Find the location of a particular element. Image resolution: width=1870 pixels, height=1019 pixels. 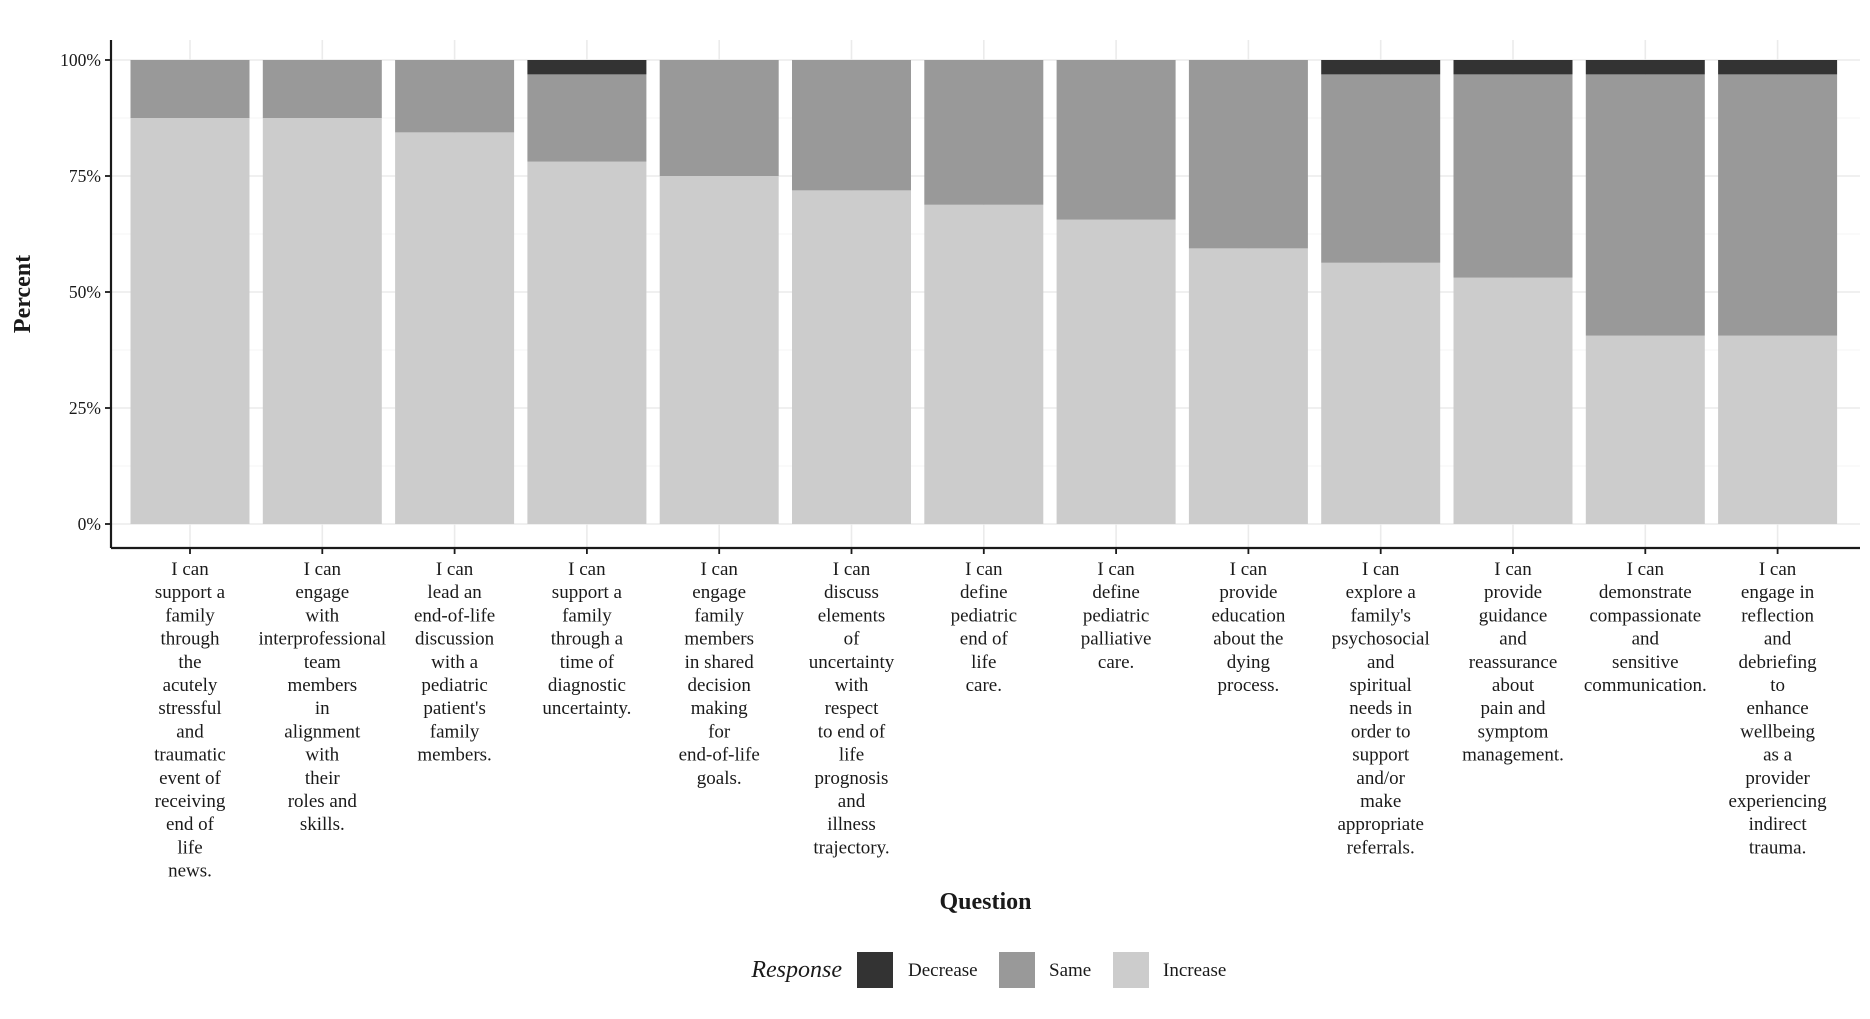

x-tick-label-line: elements is located at coordinates (852, 615).